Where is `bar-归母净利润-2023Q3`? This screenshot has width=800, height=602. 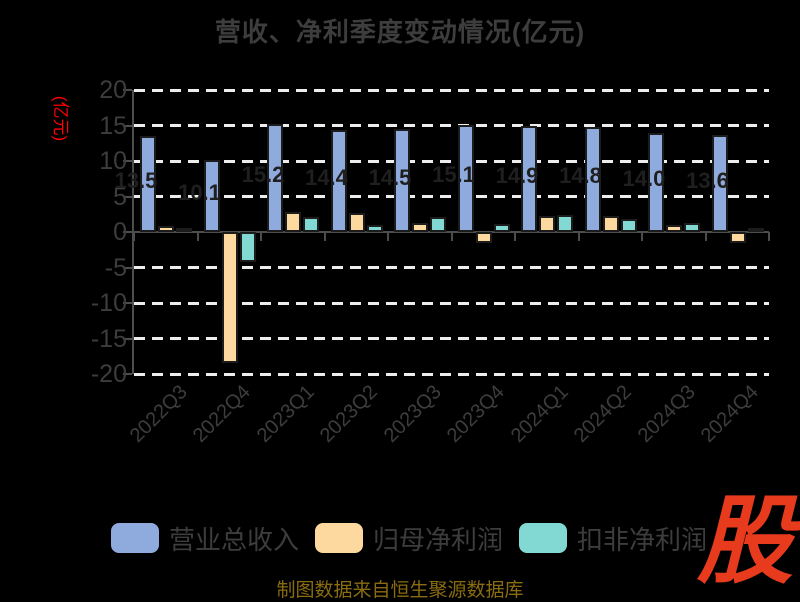
bar-归母净利润-2023Q3 is located at coordinates (420, 227).